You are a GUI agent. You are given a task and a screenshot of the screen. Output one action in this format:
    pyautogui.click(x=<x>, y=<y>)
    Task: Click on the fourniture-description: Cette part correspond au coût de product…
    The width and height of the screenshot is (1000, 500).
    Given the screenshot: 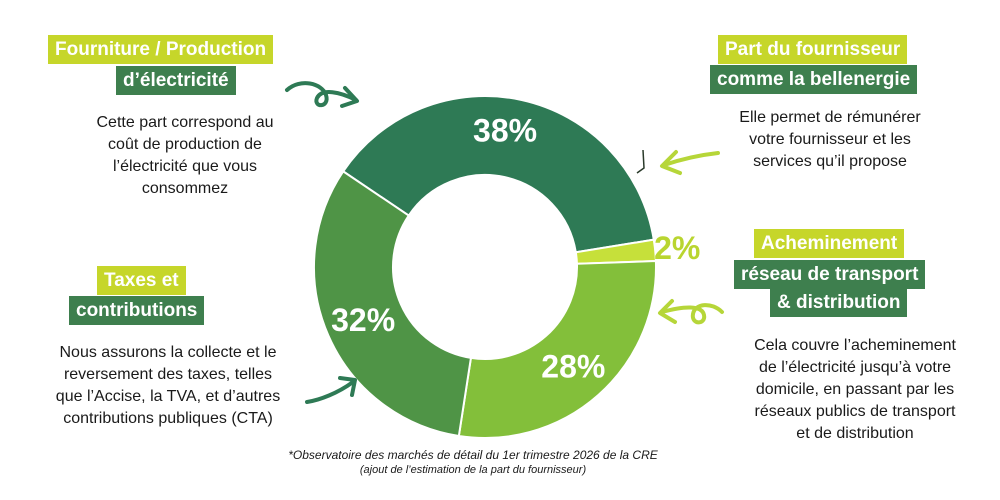 What is the action you would take?
    pyautogui.click(x=185, y=155)
    